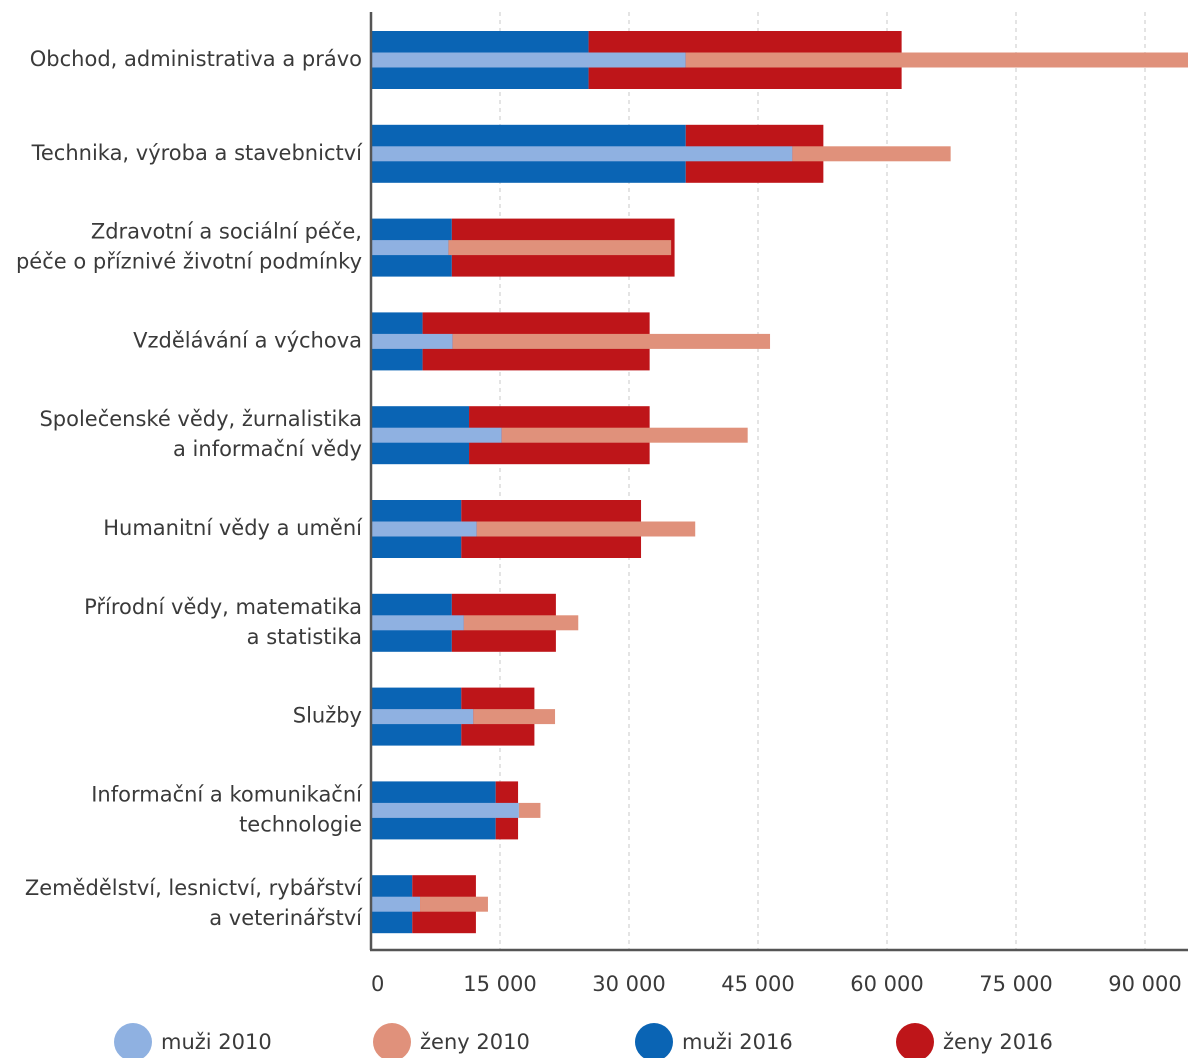 The image size is (1188, 1058). Describe the element at coordinates (194, 888) in the screenshot. I see `category-label: Zemědělství, lesnictví, rybářství` at that location.